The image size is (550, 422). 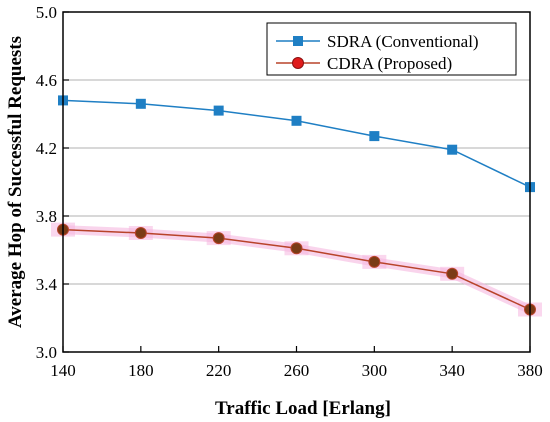 I want to click on legend-box, so click(x=391, y=49).